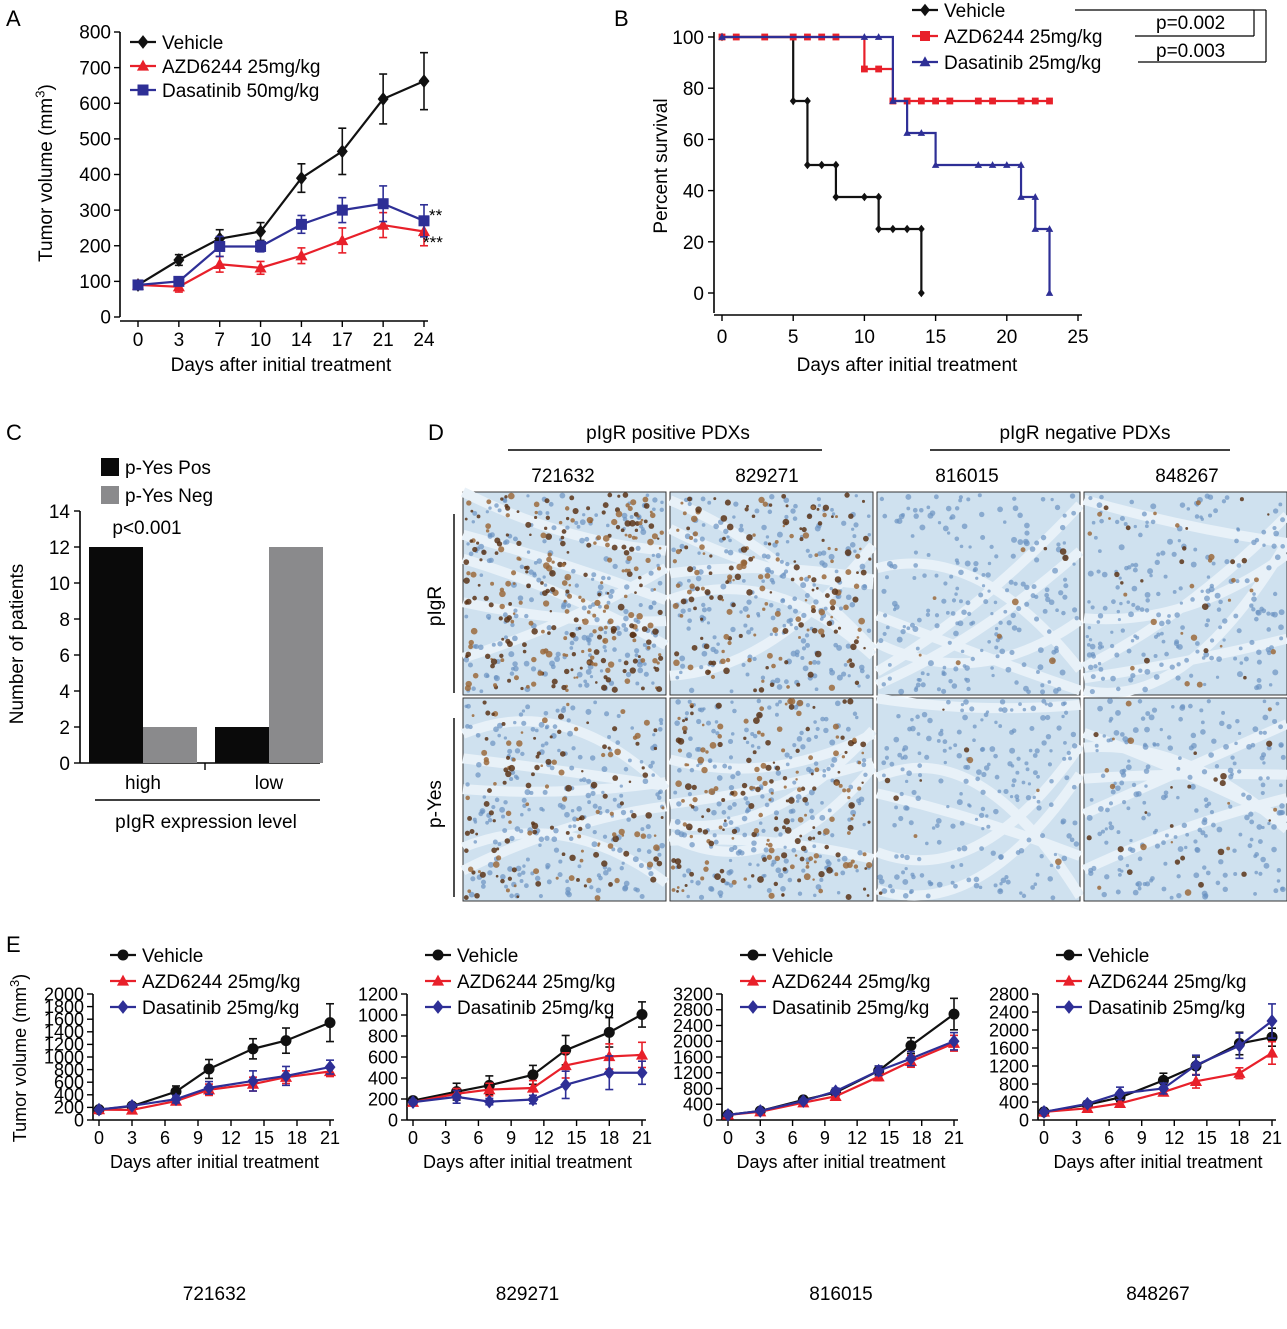  Describe the element at coordinates (857, 1138) in the screenshot. I see `x-tick-label: 12` at that location.